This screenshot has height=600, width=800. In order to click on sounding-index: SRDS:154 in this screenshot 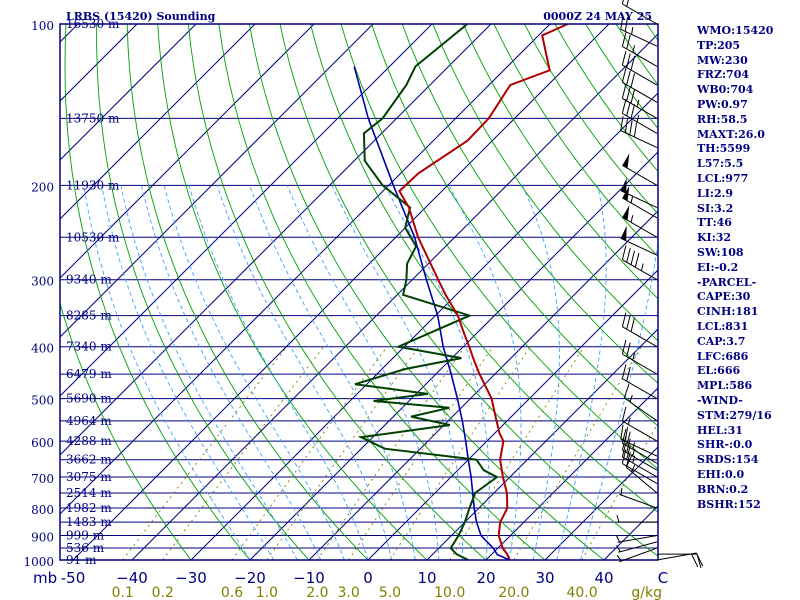, I will do `click(728, 460)`.